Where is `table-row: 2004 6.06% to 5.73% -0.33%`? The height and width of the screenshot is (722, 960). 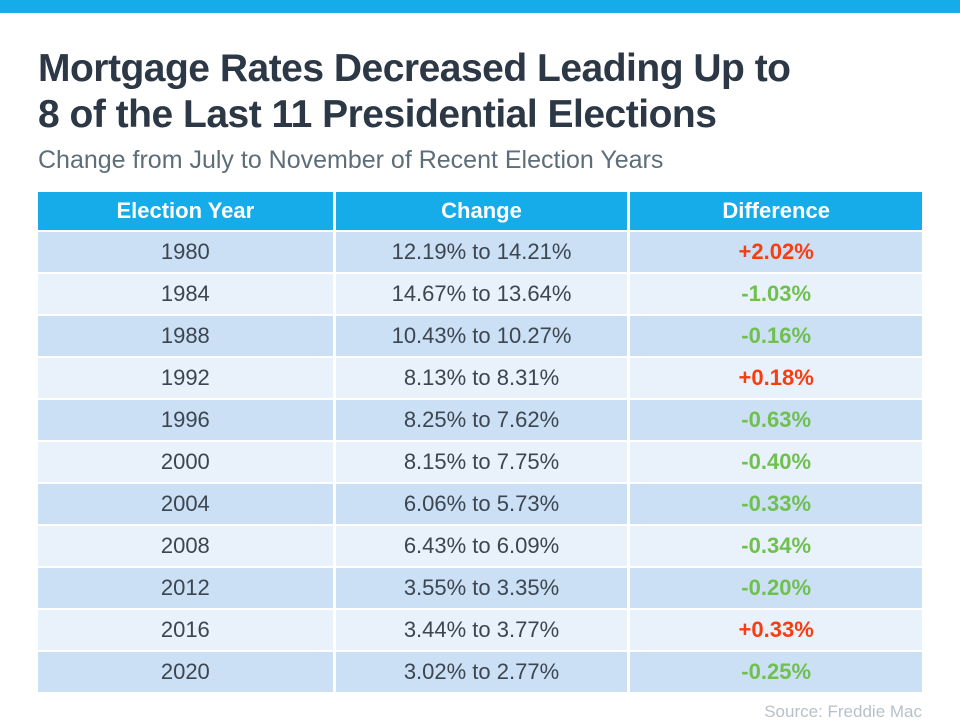 table-row: 2004 6.06% to 5.73% -0.33% is located at coordinates (480, 504).